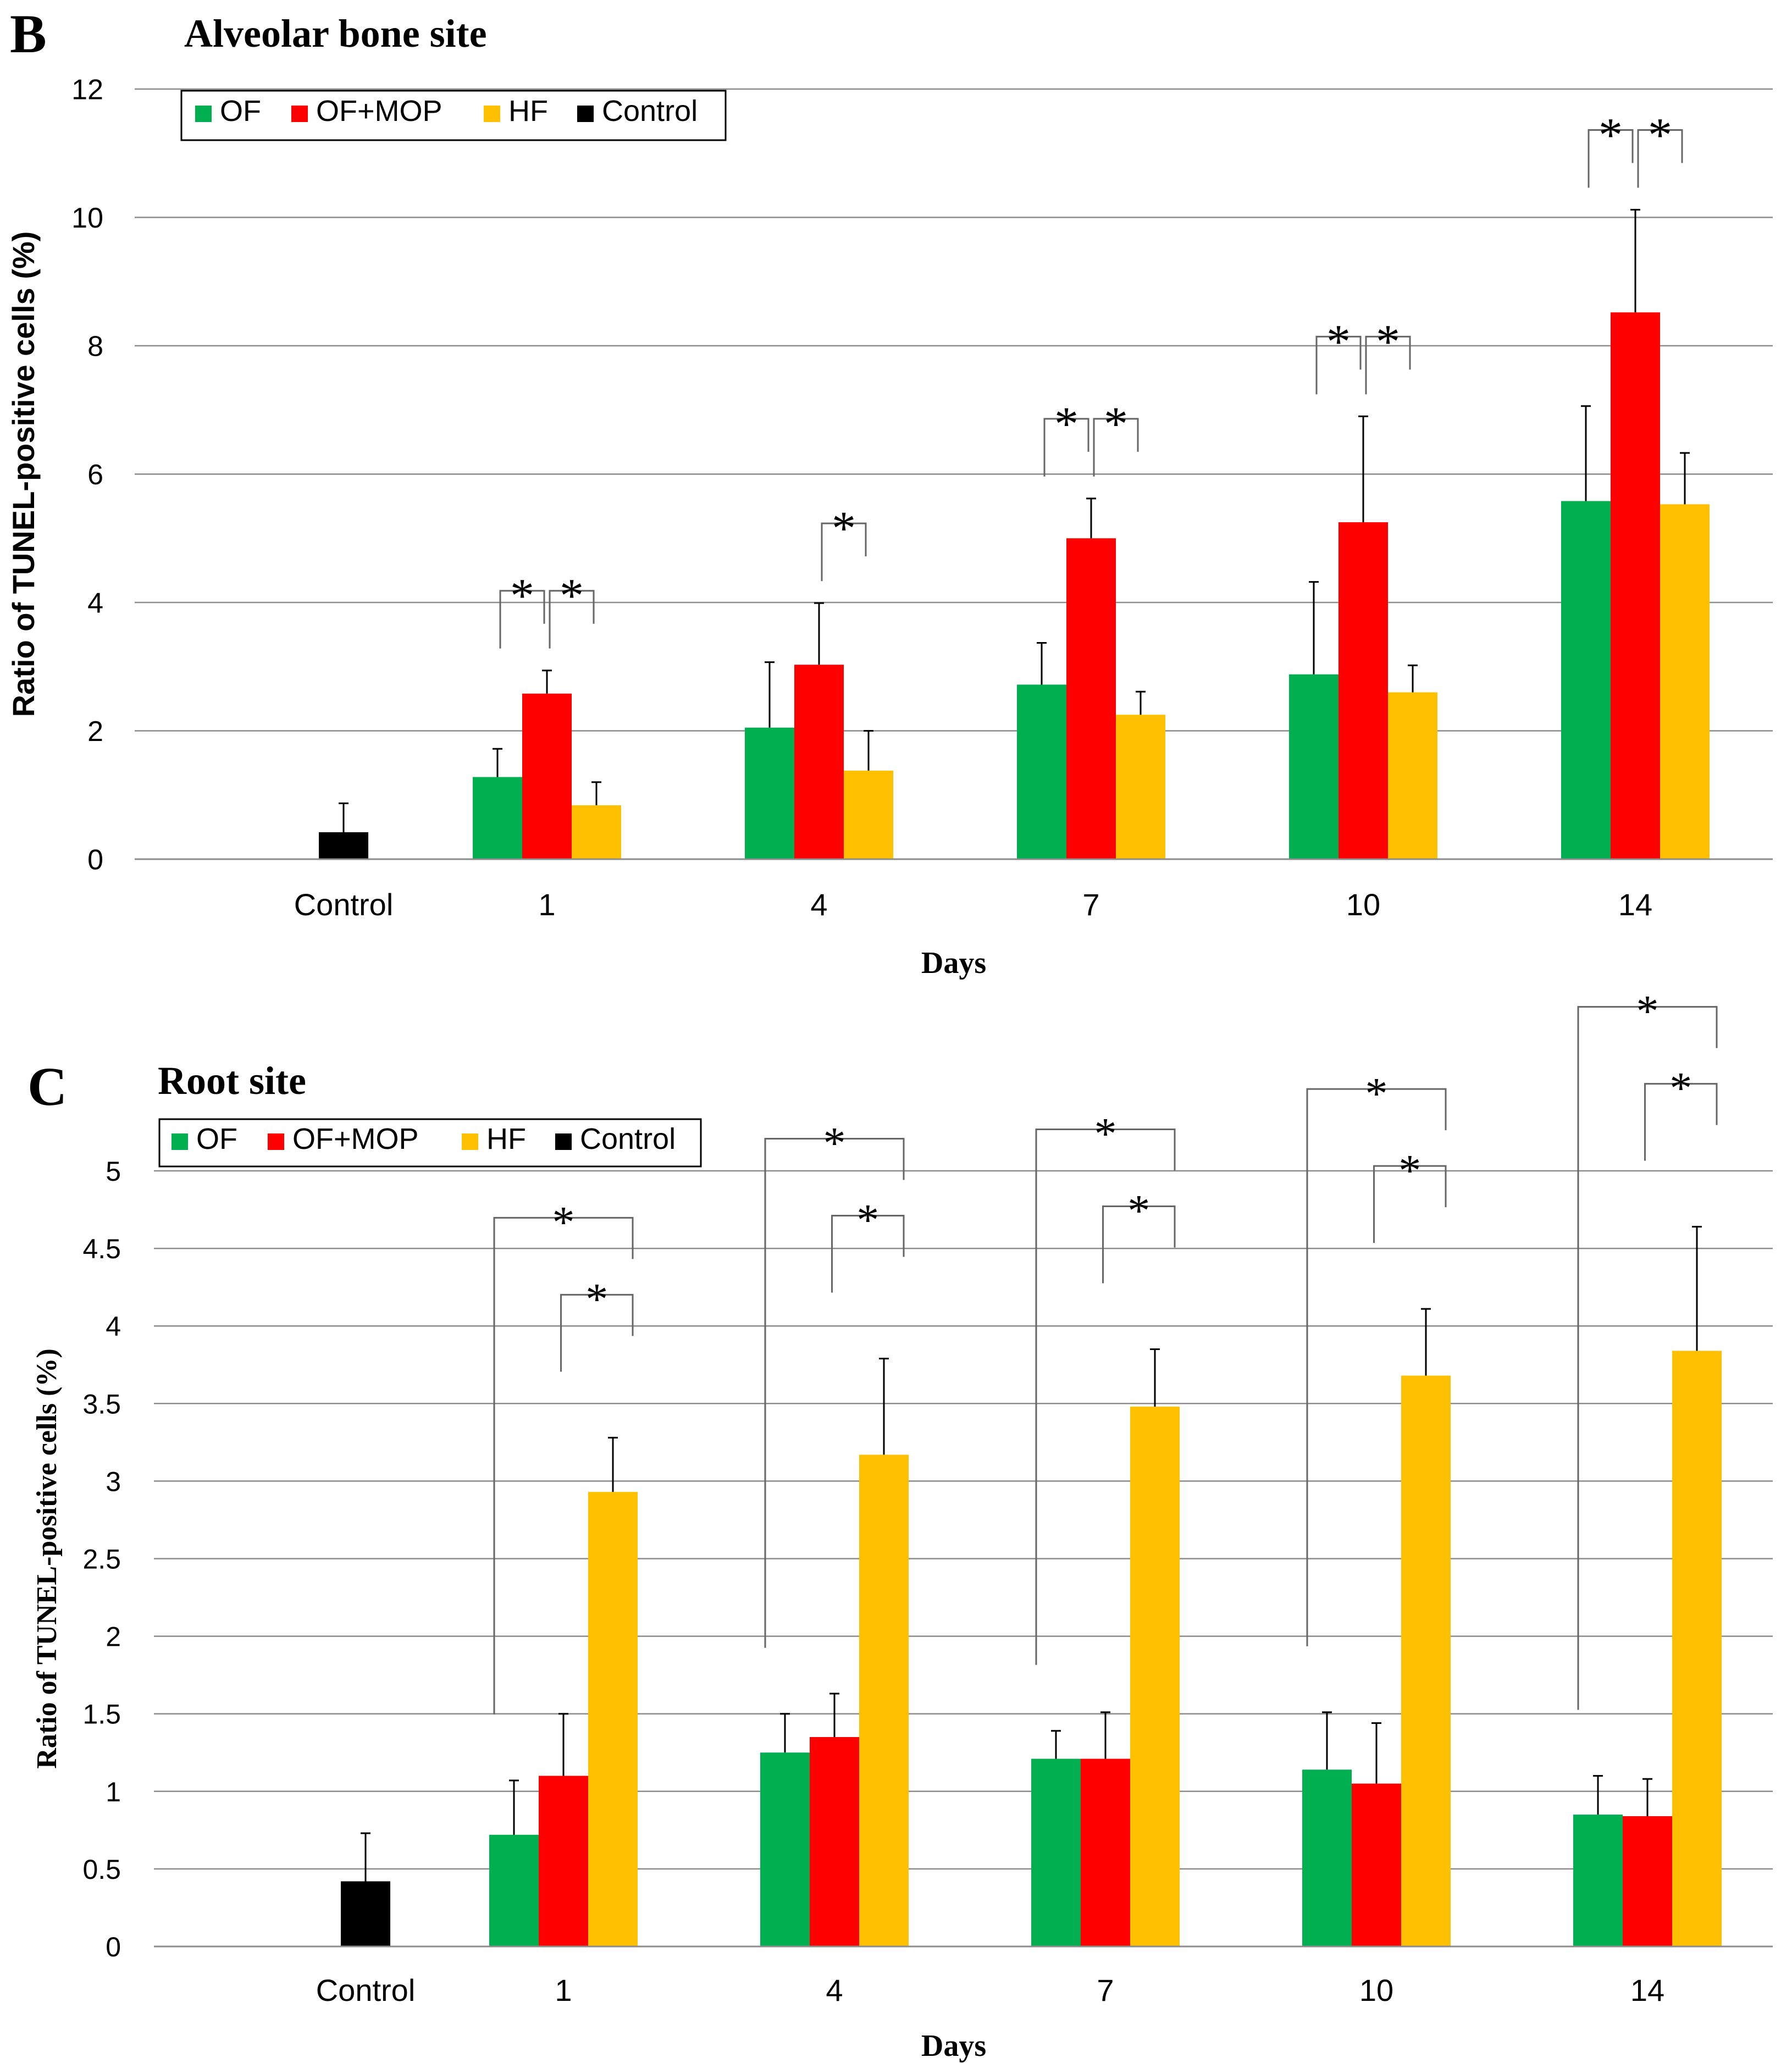 The height and width of the screenshot is (2063, 1792). I want to click on x-category-labels: Control 1 4 7 10 14, so click(973, 904).